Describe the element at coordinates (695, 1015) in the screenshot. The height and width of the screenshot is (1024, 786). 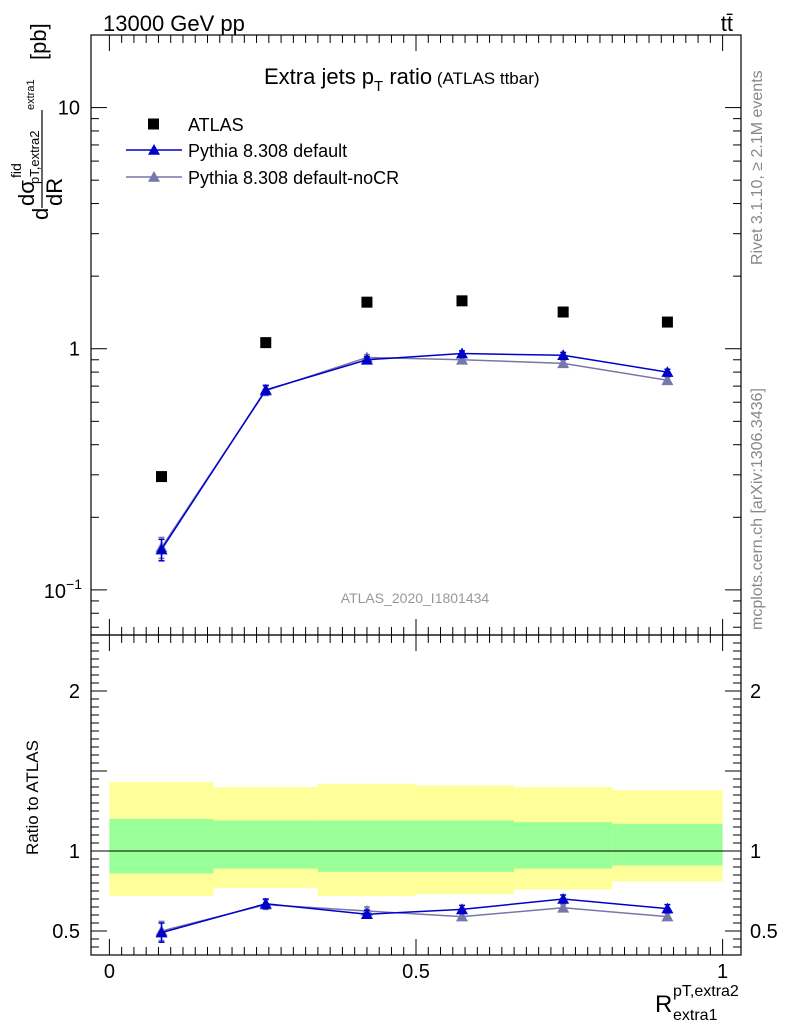
I see `x-label-sub: extra1` at that location.